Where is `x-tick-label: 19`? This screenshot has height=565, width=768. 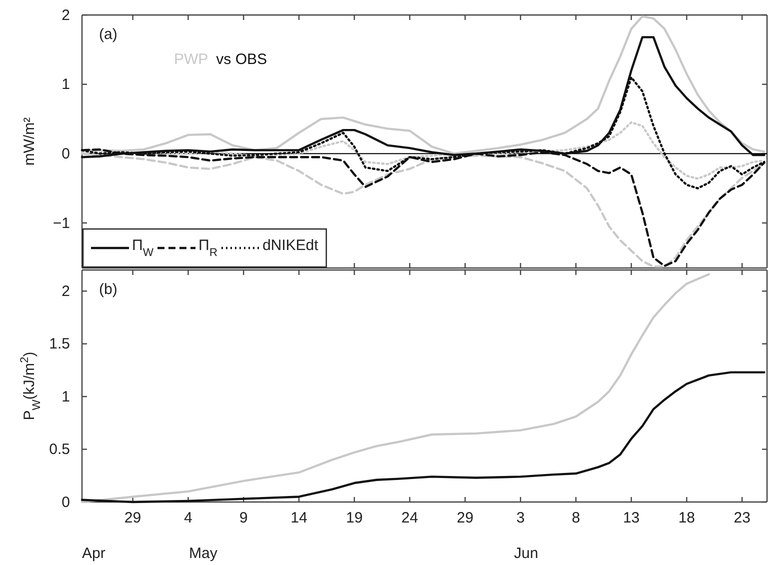 x-tick-label: 19 is located at coordinates (354, 518).